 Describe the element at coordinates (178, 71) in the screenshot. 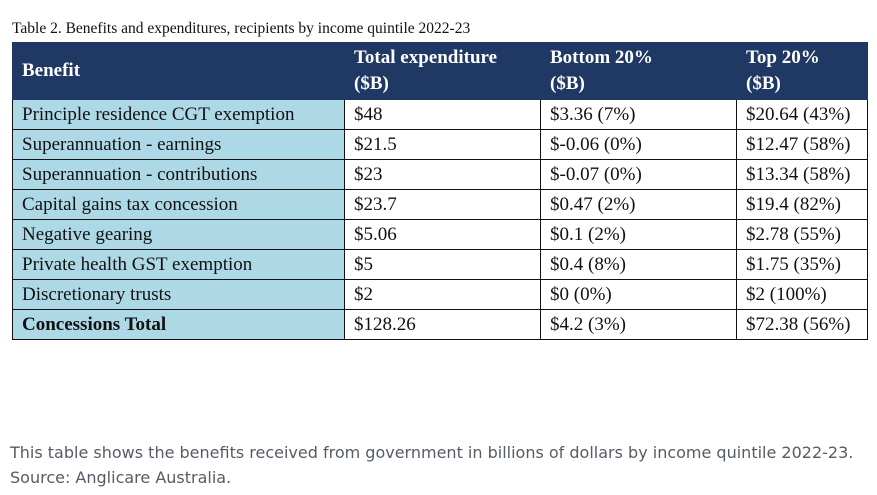

I see `header-benefit: Benefit` at that location.